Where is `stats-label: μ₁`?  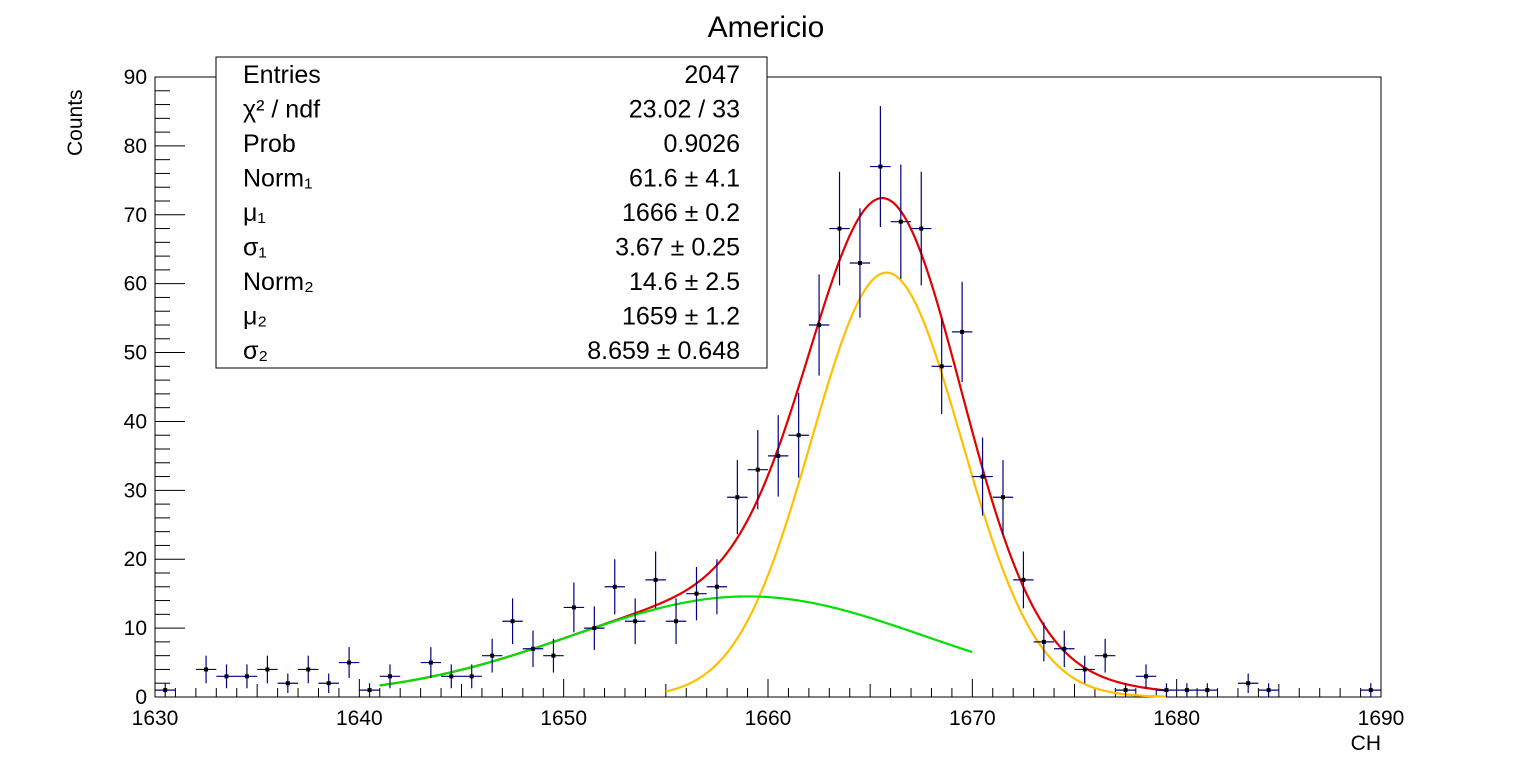 stats-label: μ₁ is located at coordinates (254, 213).